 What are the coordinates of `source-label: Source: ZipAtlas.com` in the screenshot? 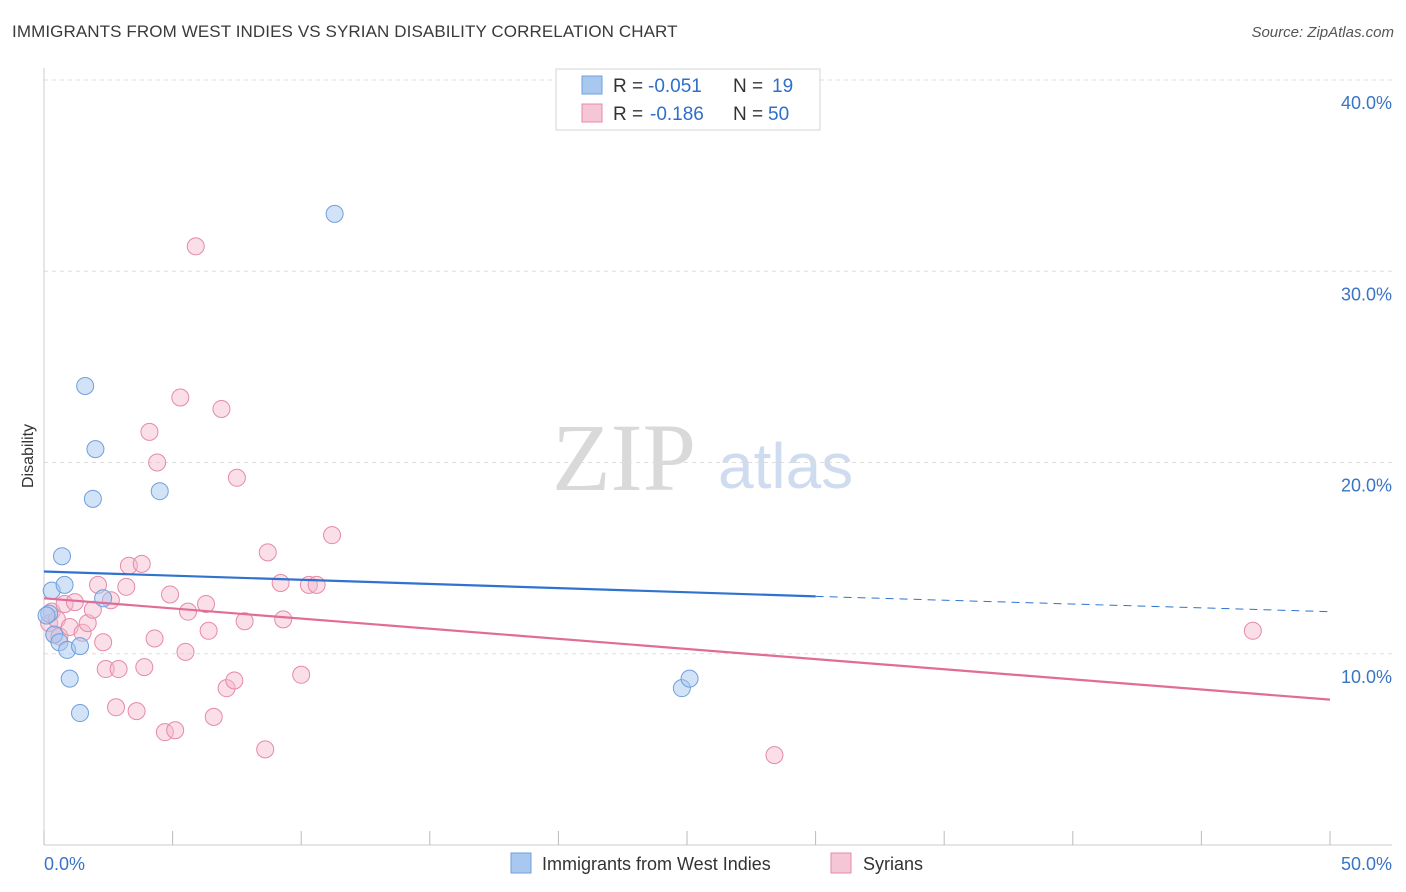 It's located at (1322, 32).